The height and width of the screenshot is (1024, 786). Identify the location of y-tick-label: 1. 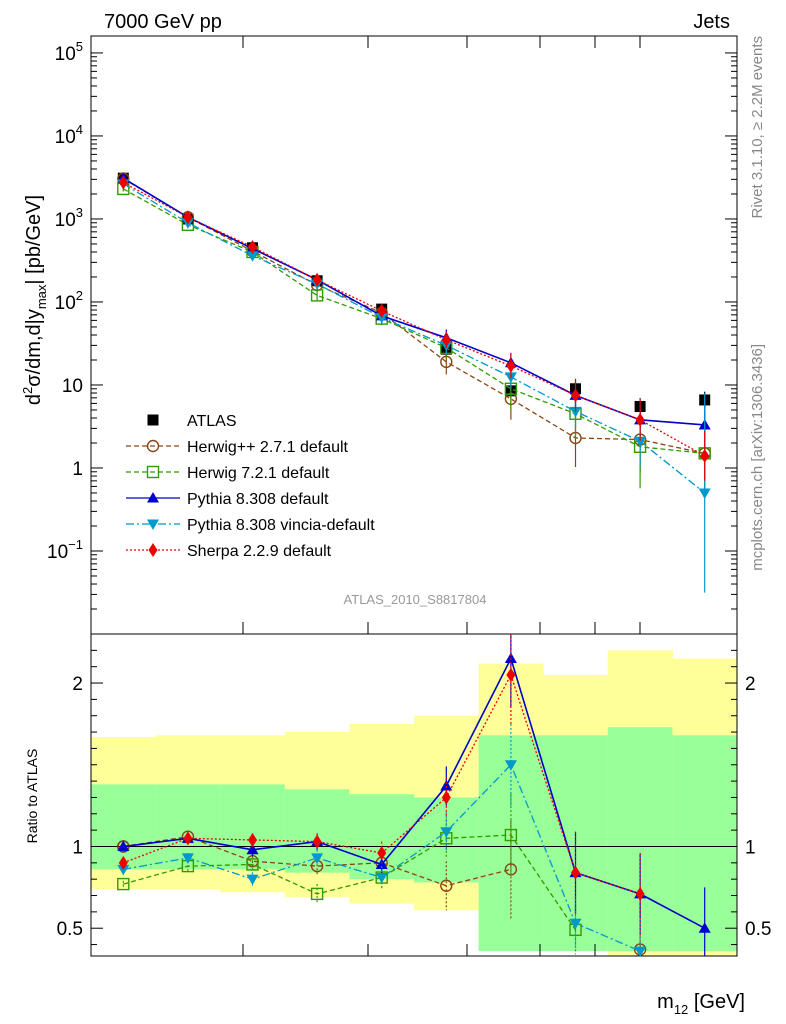
(77, 469).